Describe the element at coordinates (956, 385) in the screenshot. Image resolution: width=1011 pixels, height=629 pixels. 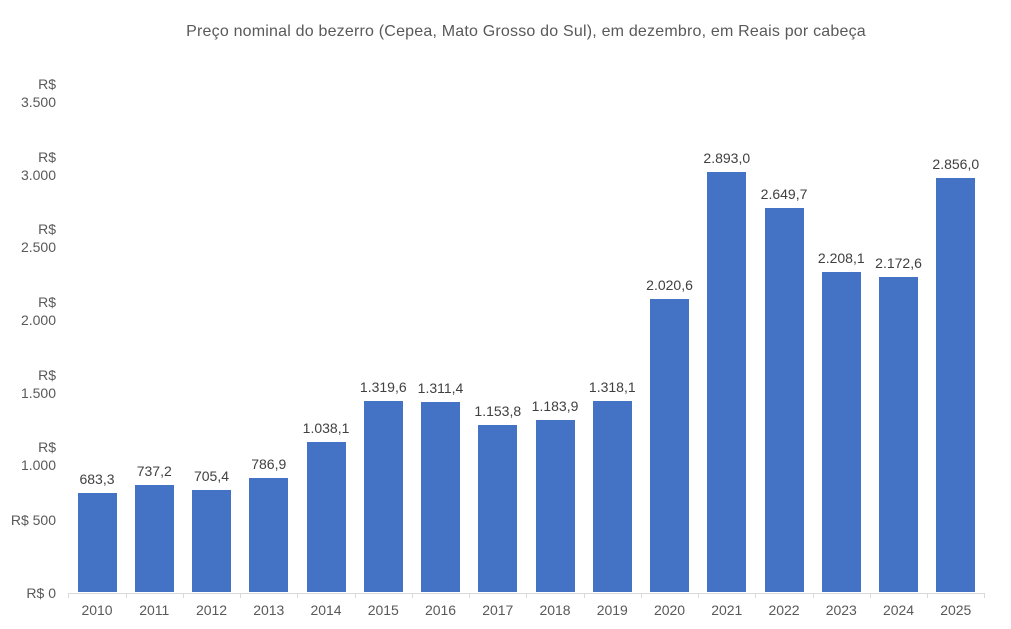
I see `bar-2025` at that location.